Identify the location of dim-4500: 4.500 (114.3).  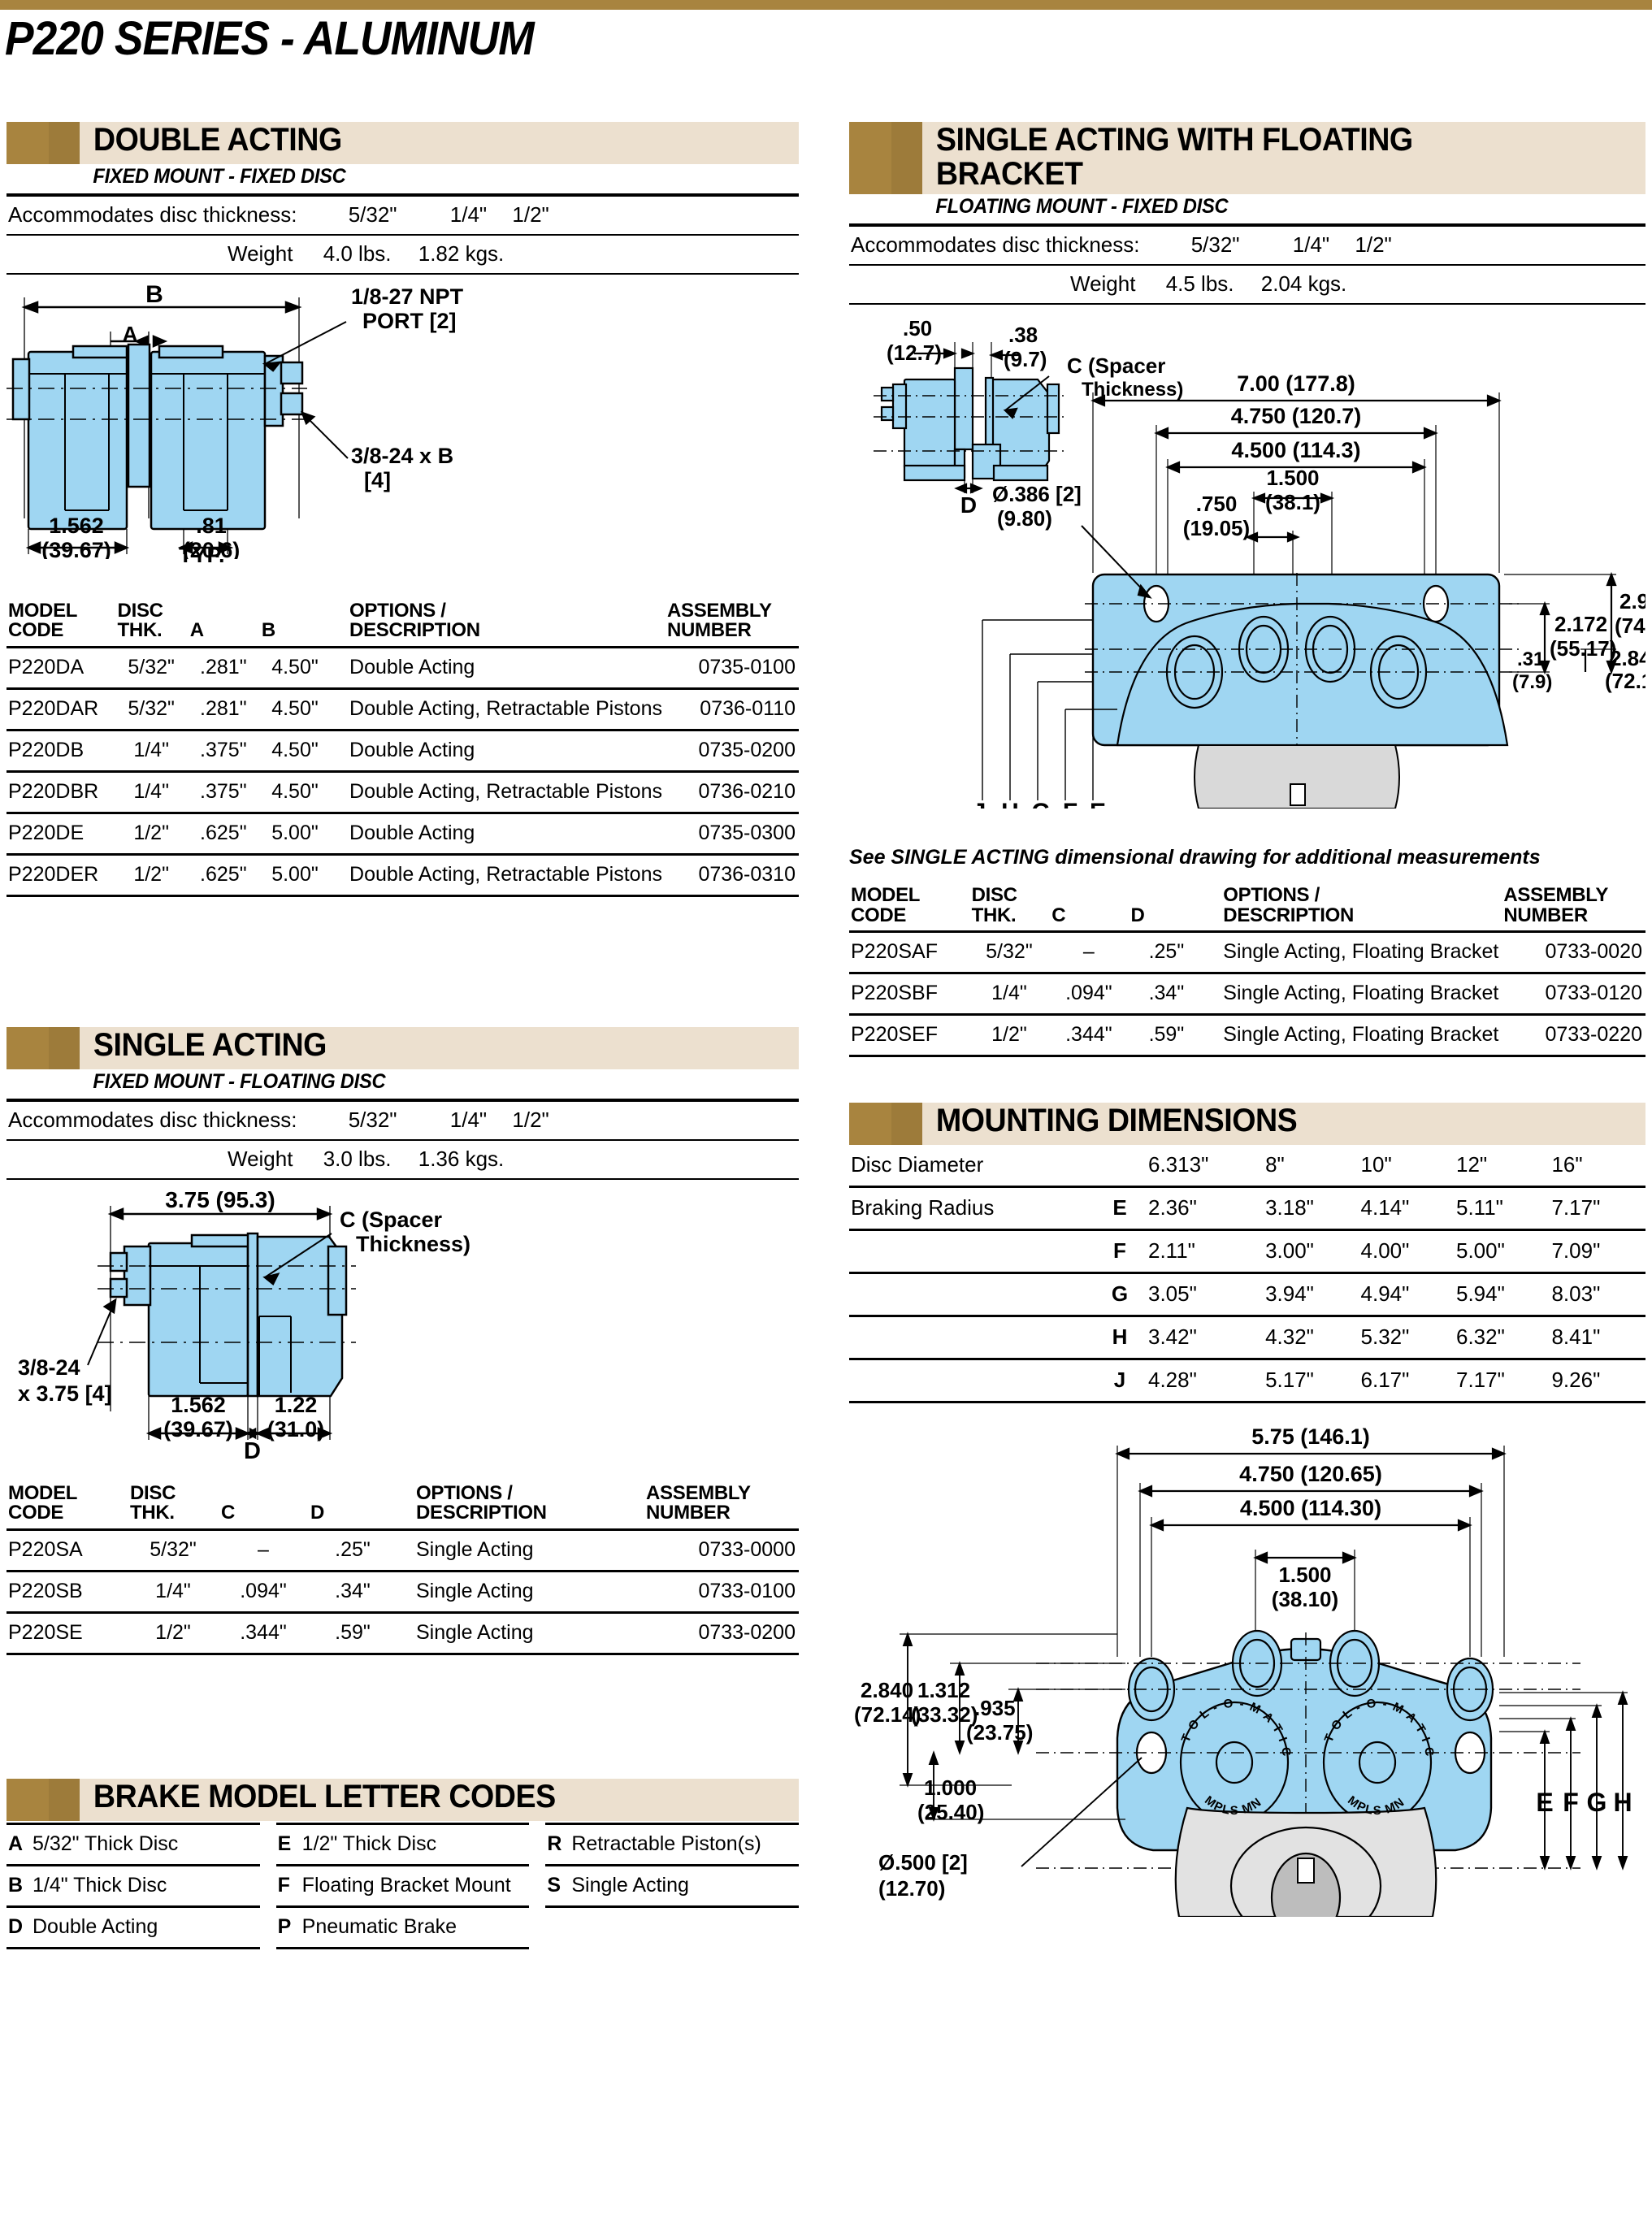
(1295, 450).